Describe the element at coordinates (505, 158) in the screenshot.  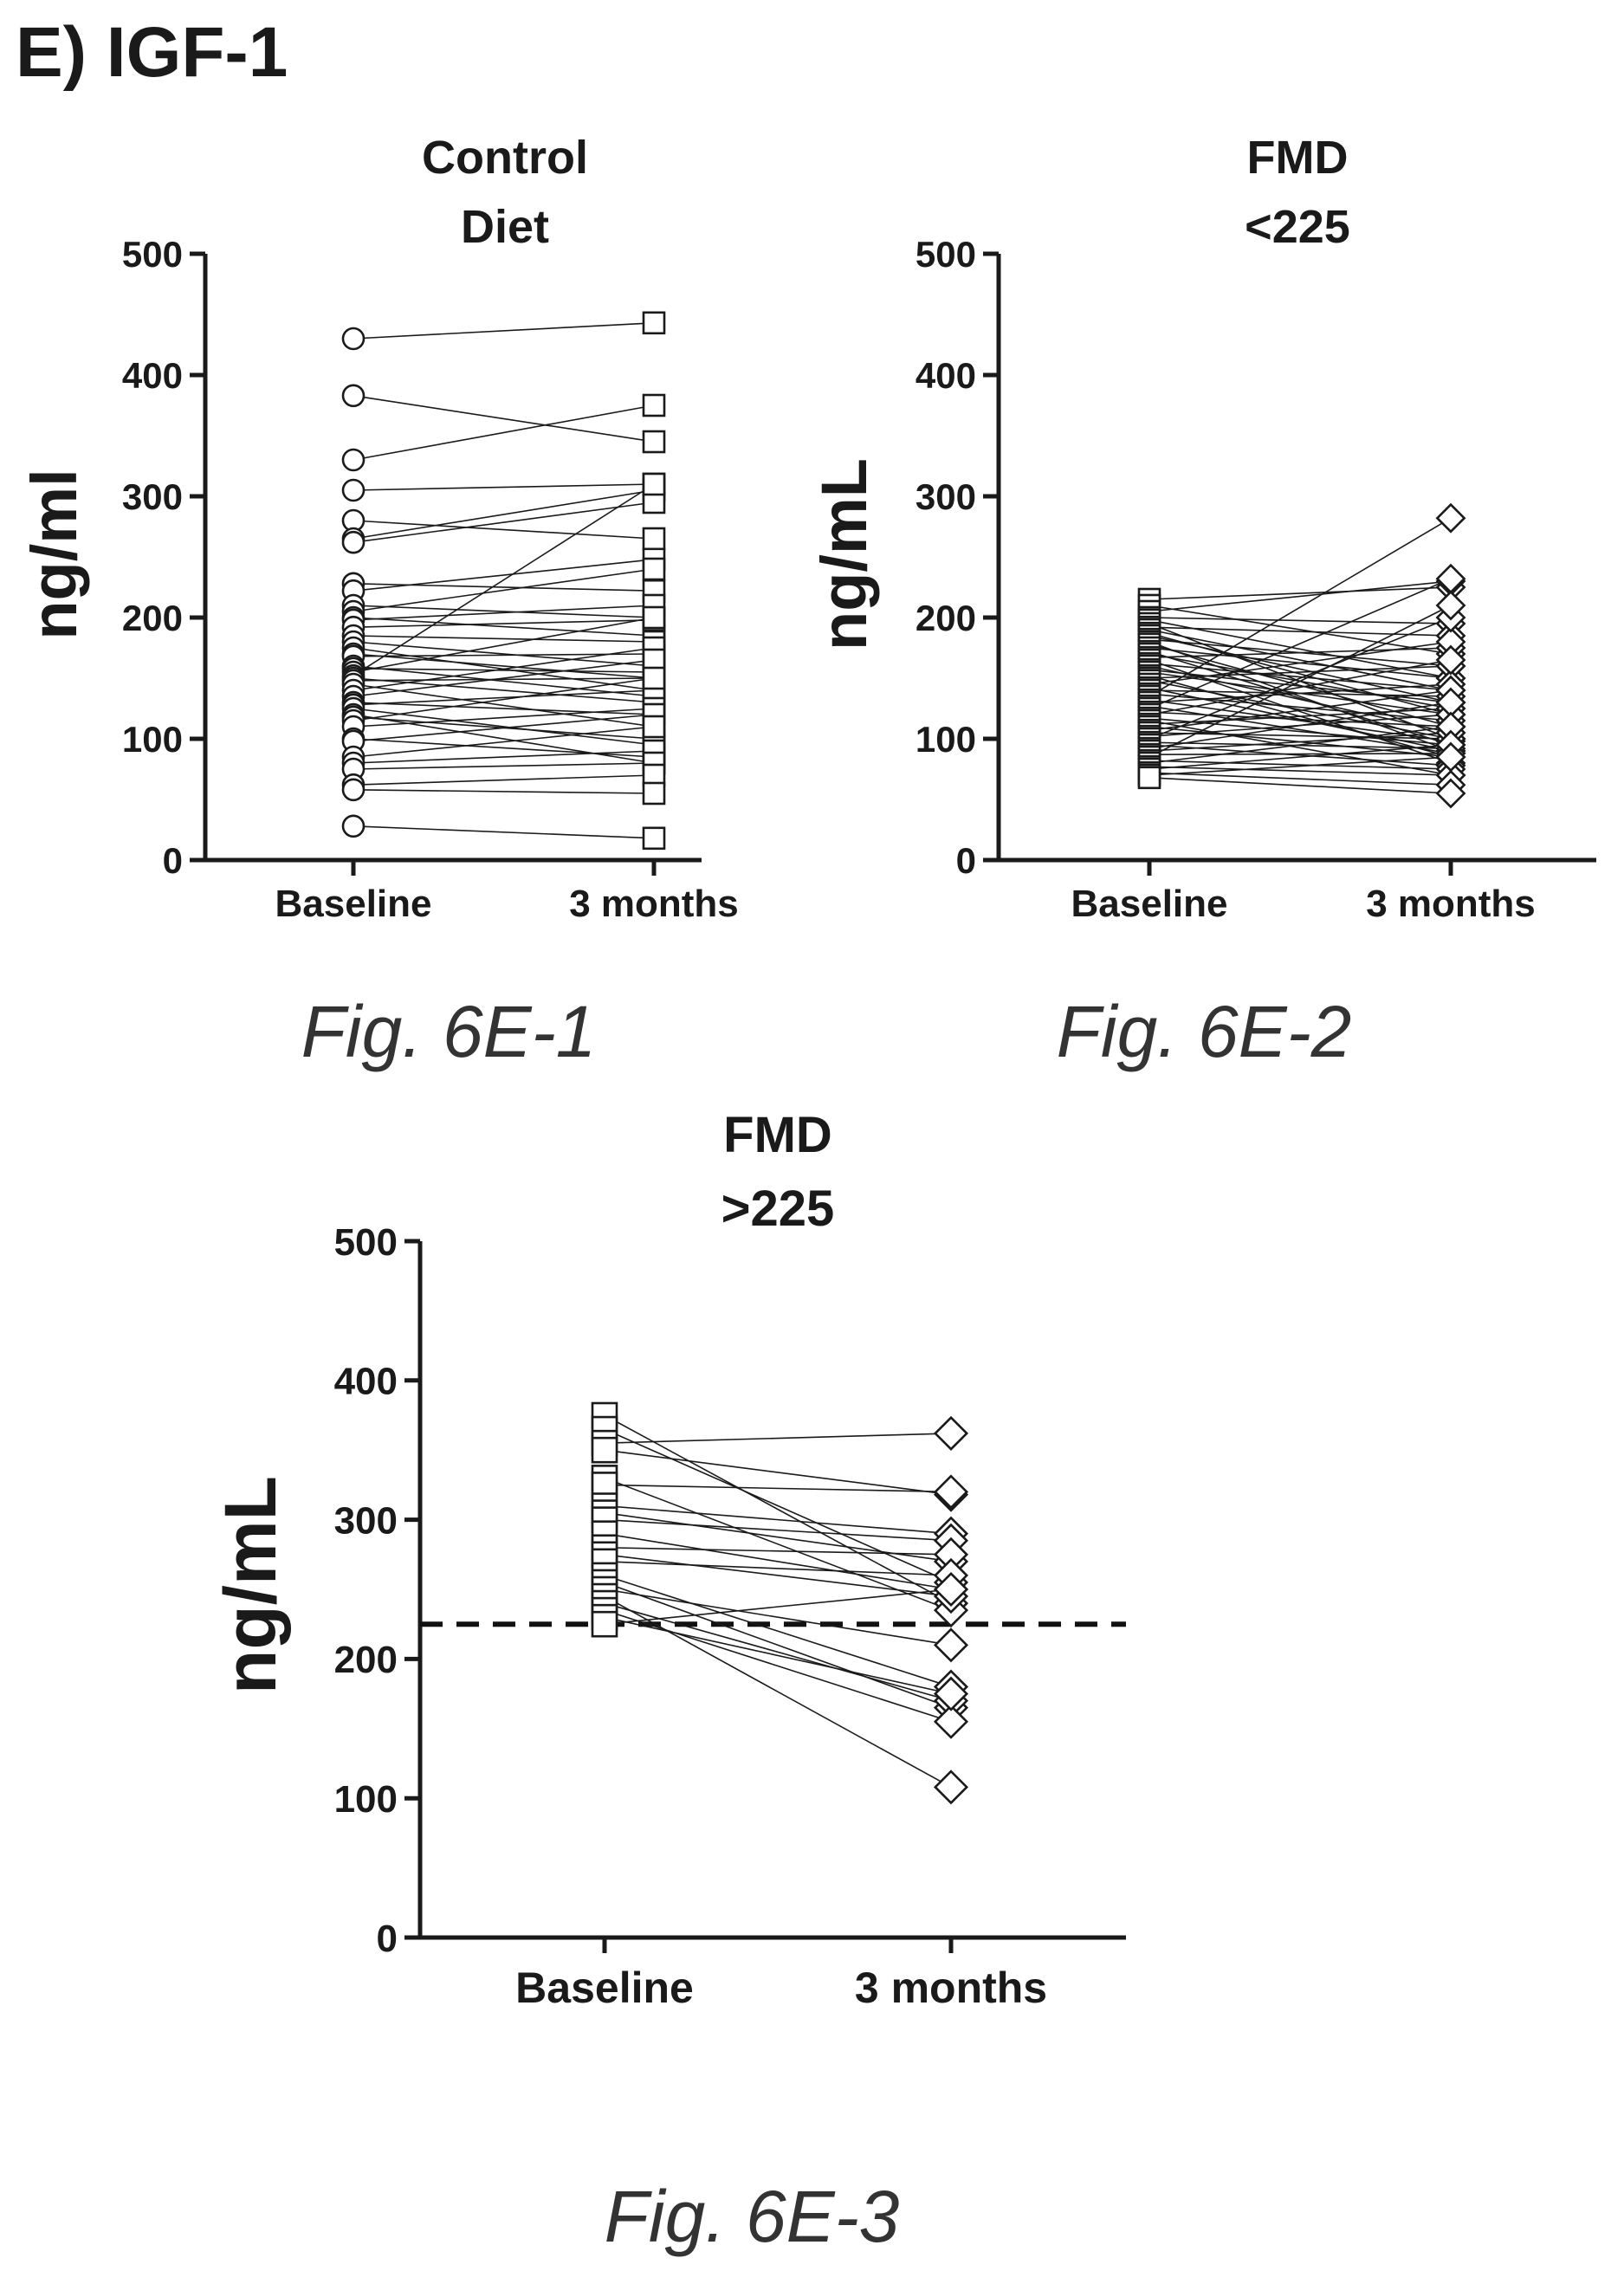
I see `panel-title-line-1: Control` at that location.